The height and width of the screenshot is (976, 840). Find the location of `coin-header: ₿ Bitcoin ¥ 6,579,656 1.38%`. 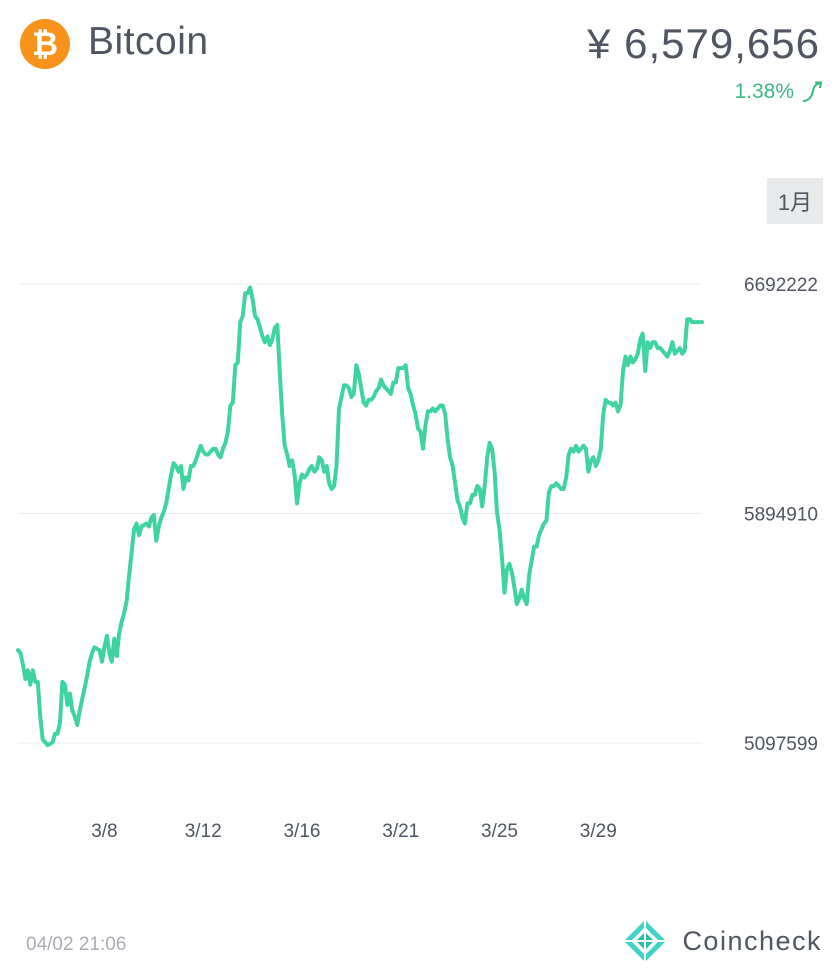

coin-header: ₿ Bitcoin ¥ 6,579,656 1.38% is located at coordinates (420, 60).